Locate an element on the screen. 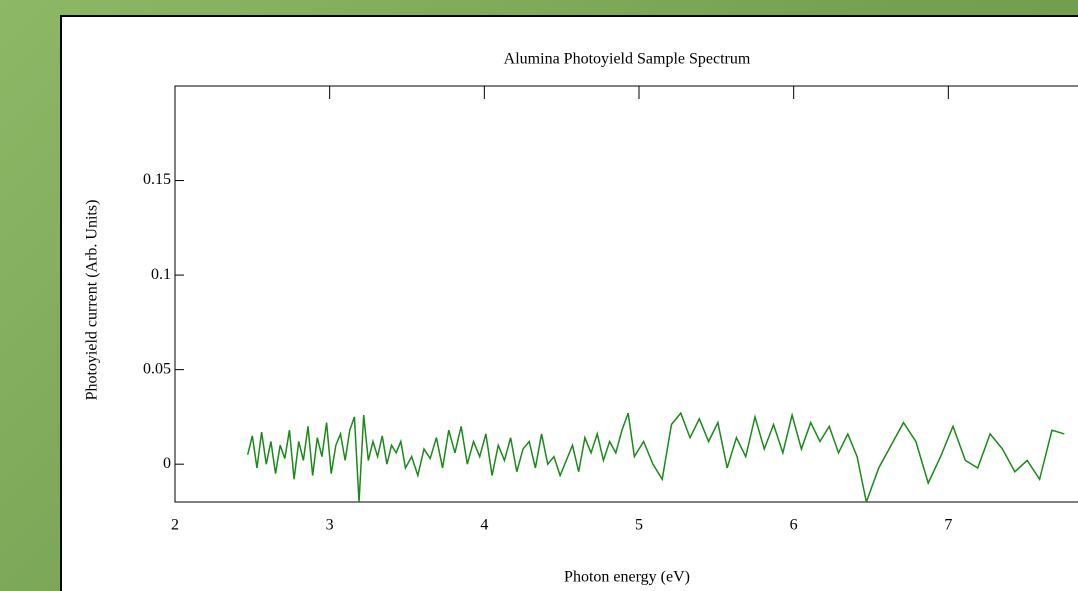  chart-title: Alumina Photoyield Sample Spectrum is located at coordinates (627, 59).